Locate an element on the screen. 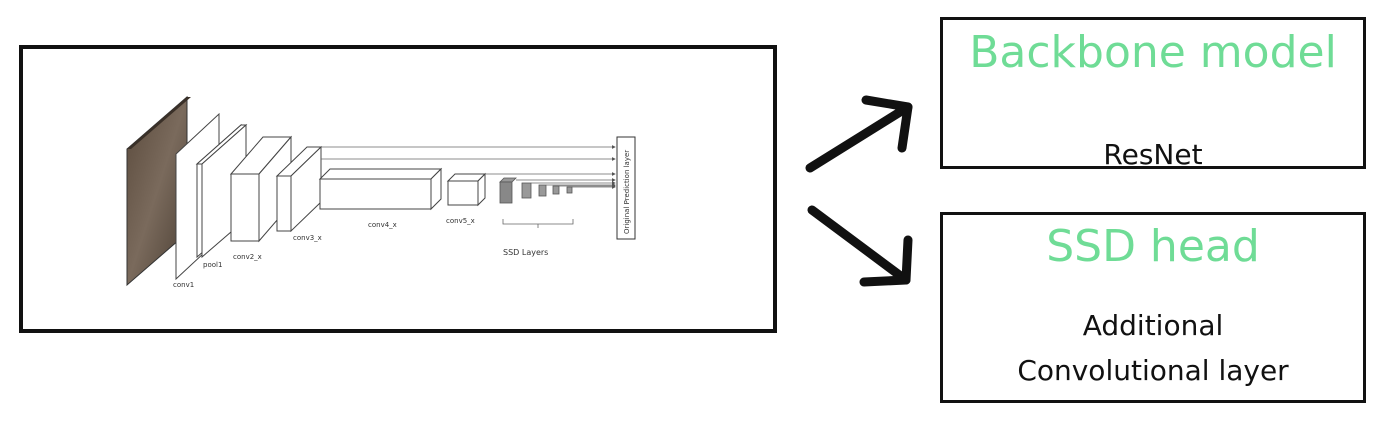  ssd-head-title: SSD head is located at coordinates (1153, 246).